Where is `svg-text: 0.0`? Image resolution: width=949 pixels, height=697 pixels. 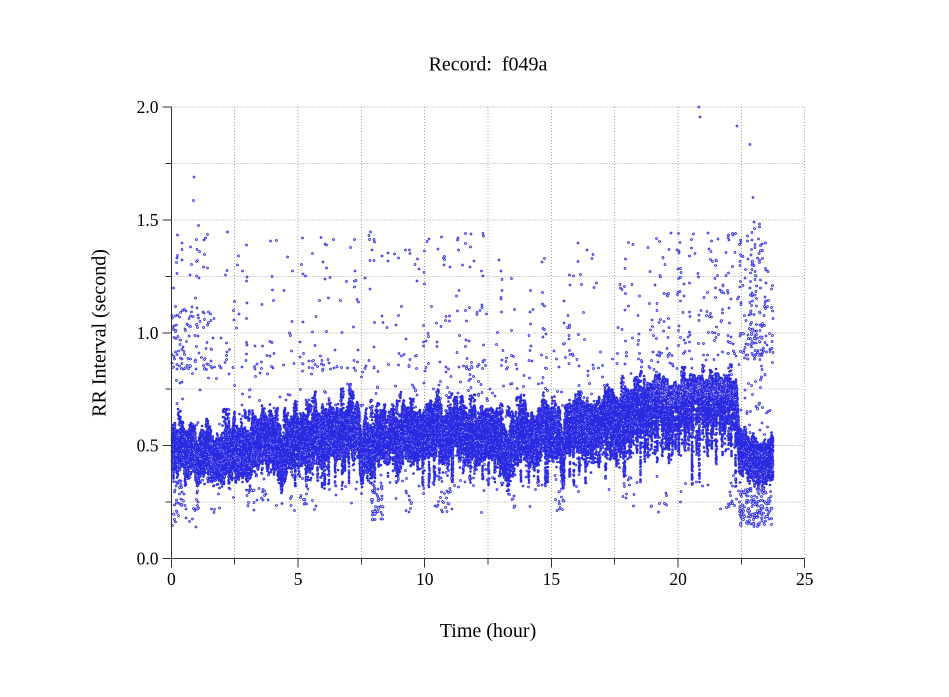
svg-text: 0.0 is located at coordinates (148, 559).